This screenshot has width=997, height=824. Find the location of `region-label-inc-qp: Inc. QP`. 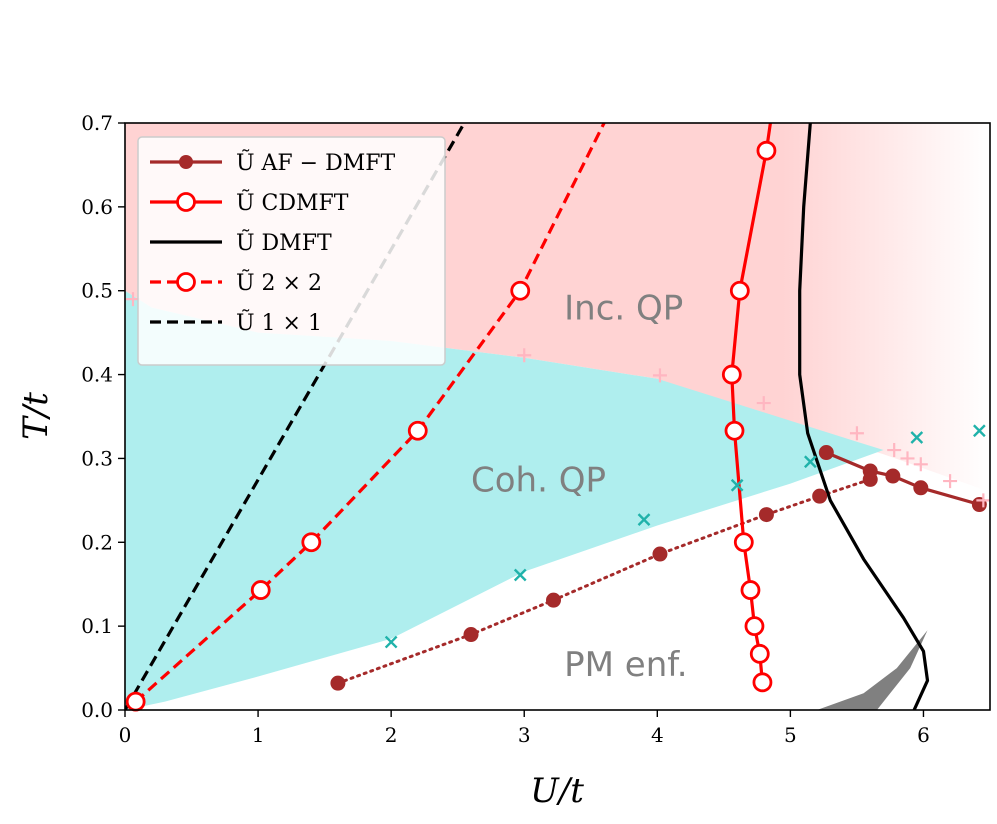

region-label-inc-qp: Inc. QP is located at coordinates (623, 308).